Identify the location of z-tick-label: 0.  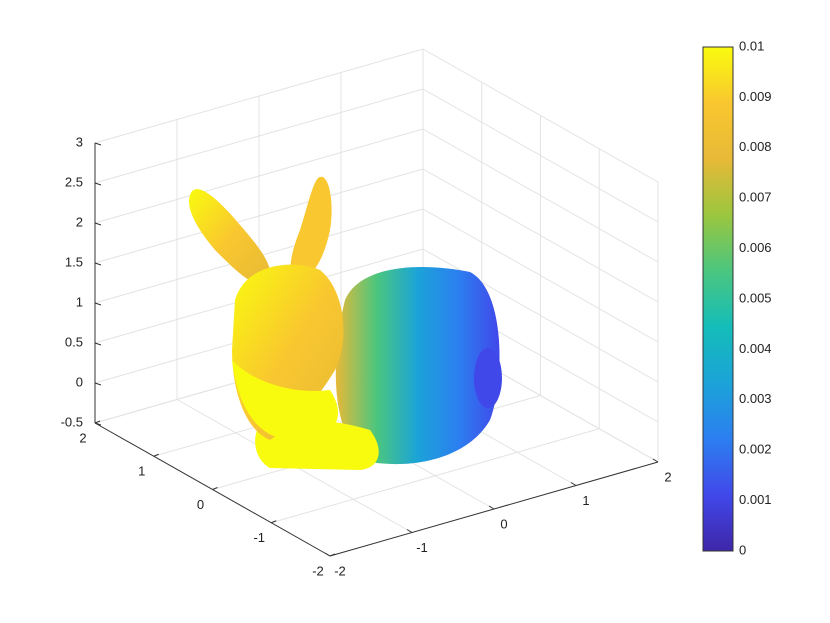
(79, 381).